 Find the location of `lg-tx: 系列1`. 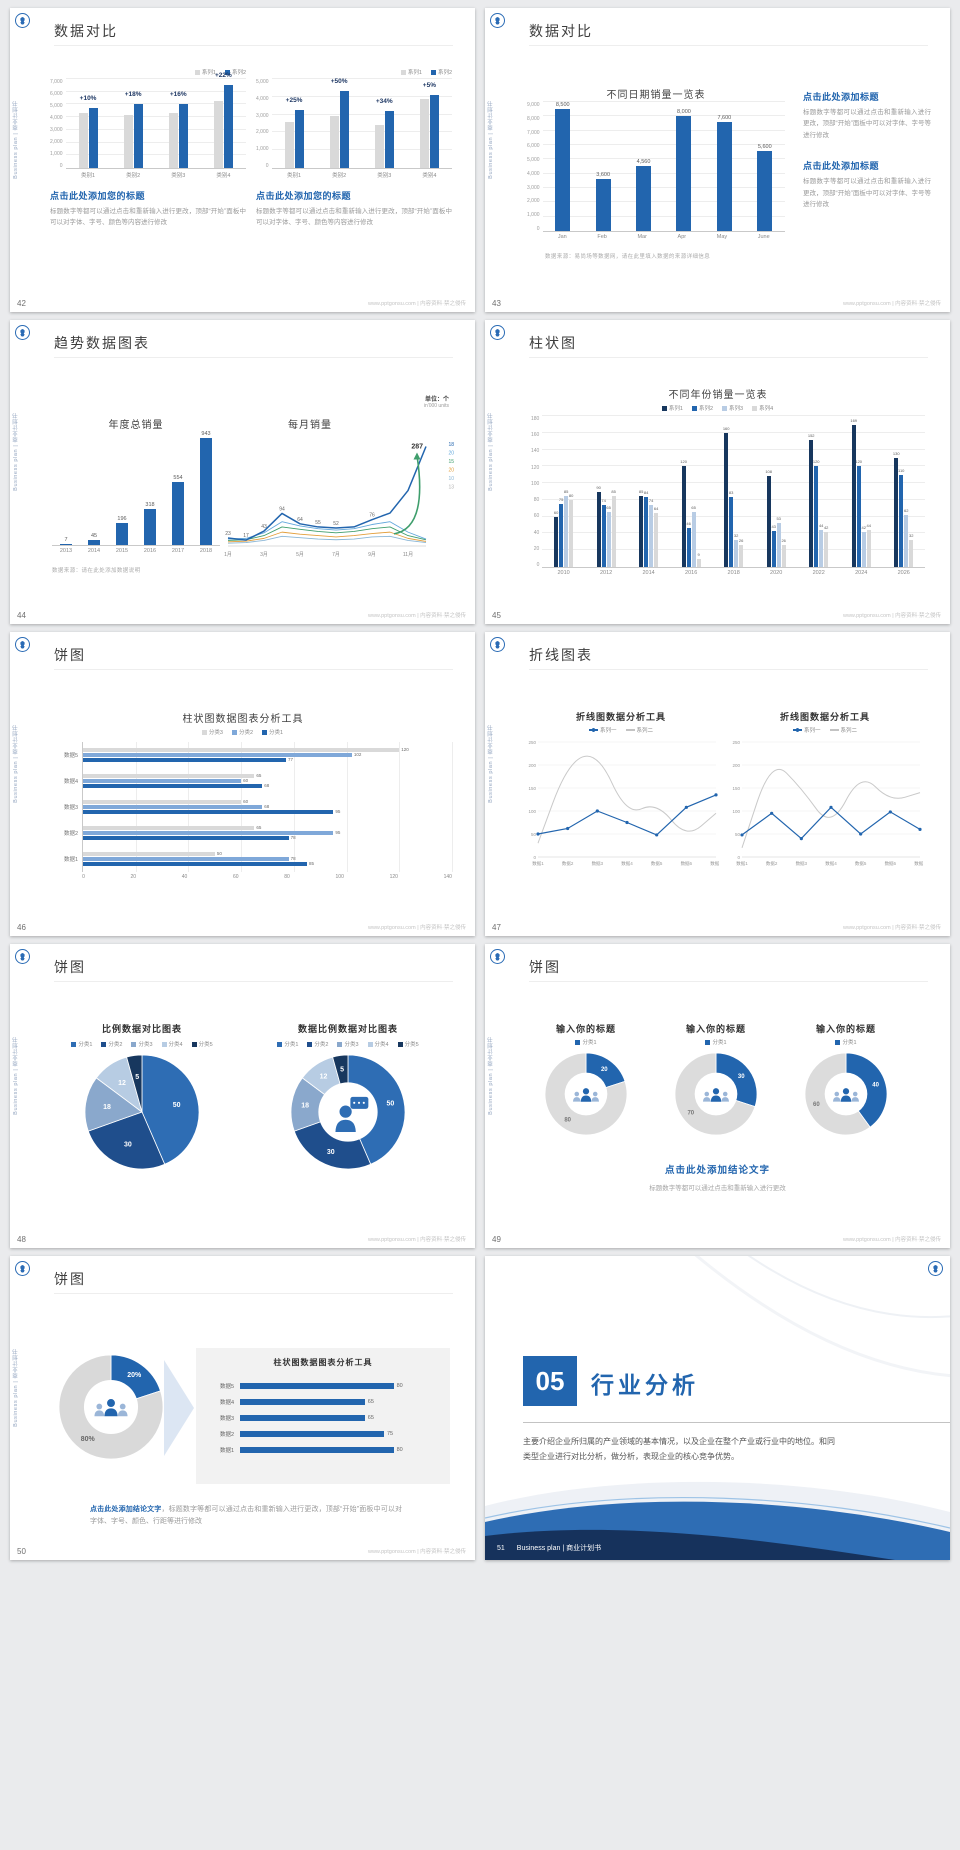

lg-tx: 系列1 is located at coordinates (414, 73).